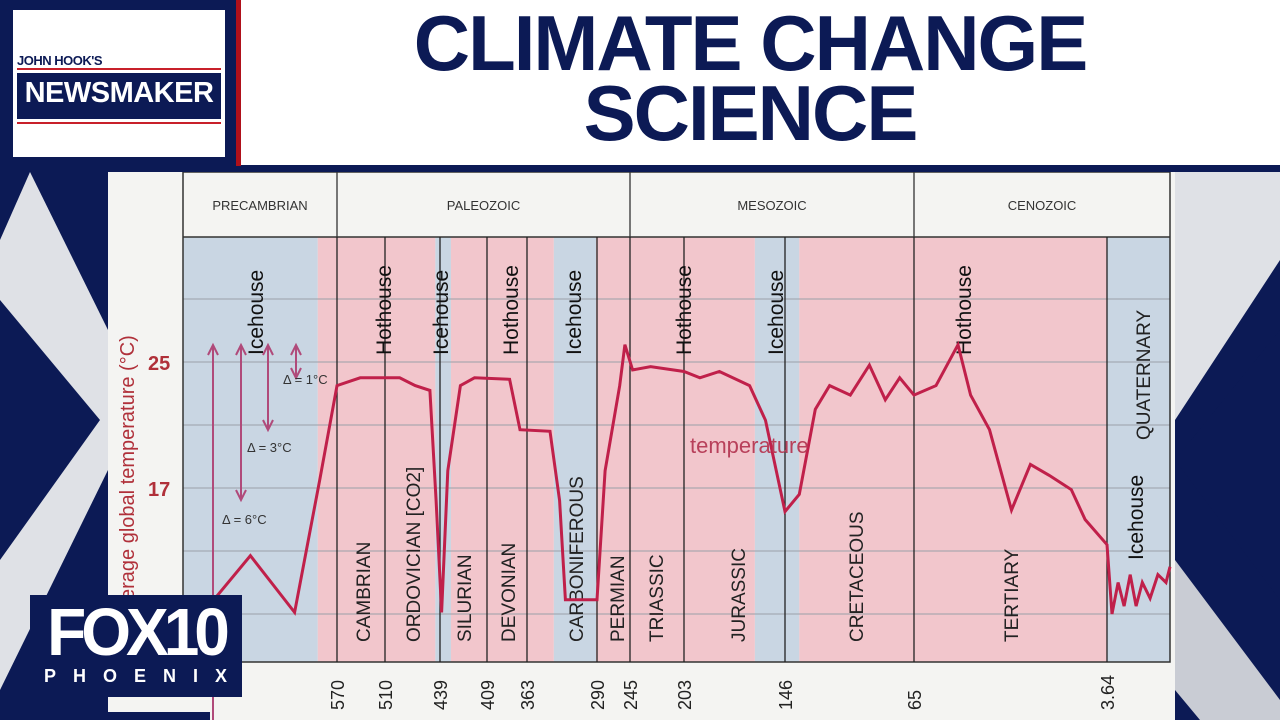 The height and width of the screenshot is (720, 1280). I want to click on period-label: SILURIAN, so click(465, 598).